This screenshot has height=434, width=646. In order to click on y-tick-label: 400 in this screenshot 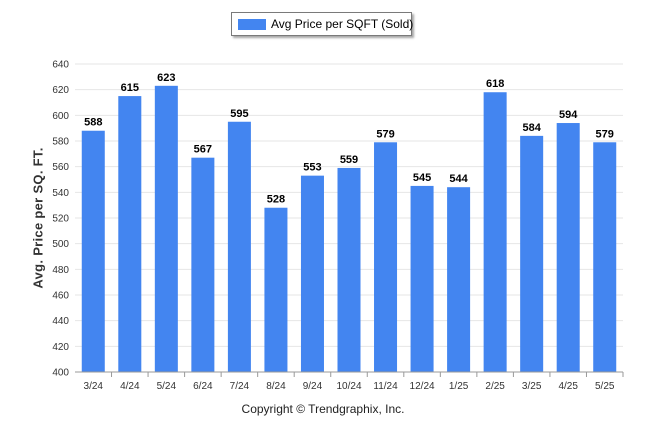, I will do `click(60, 373)`.